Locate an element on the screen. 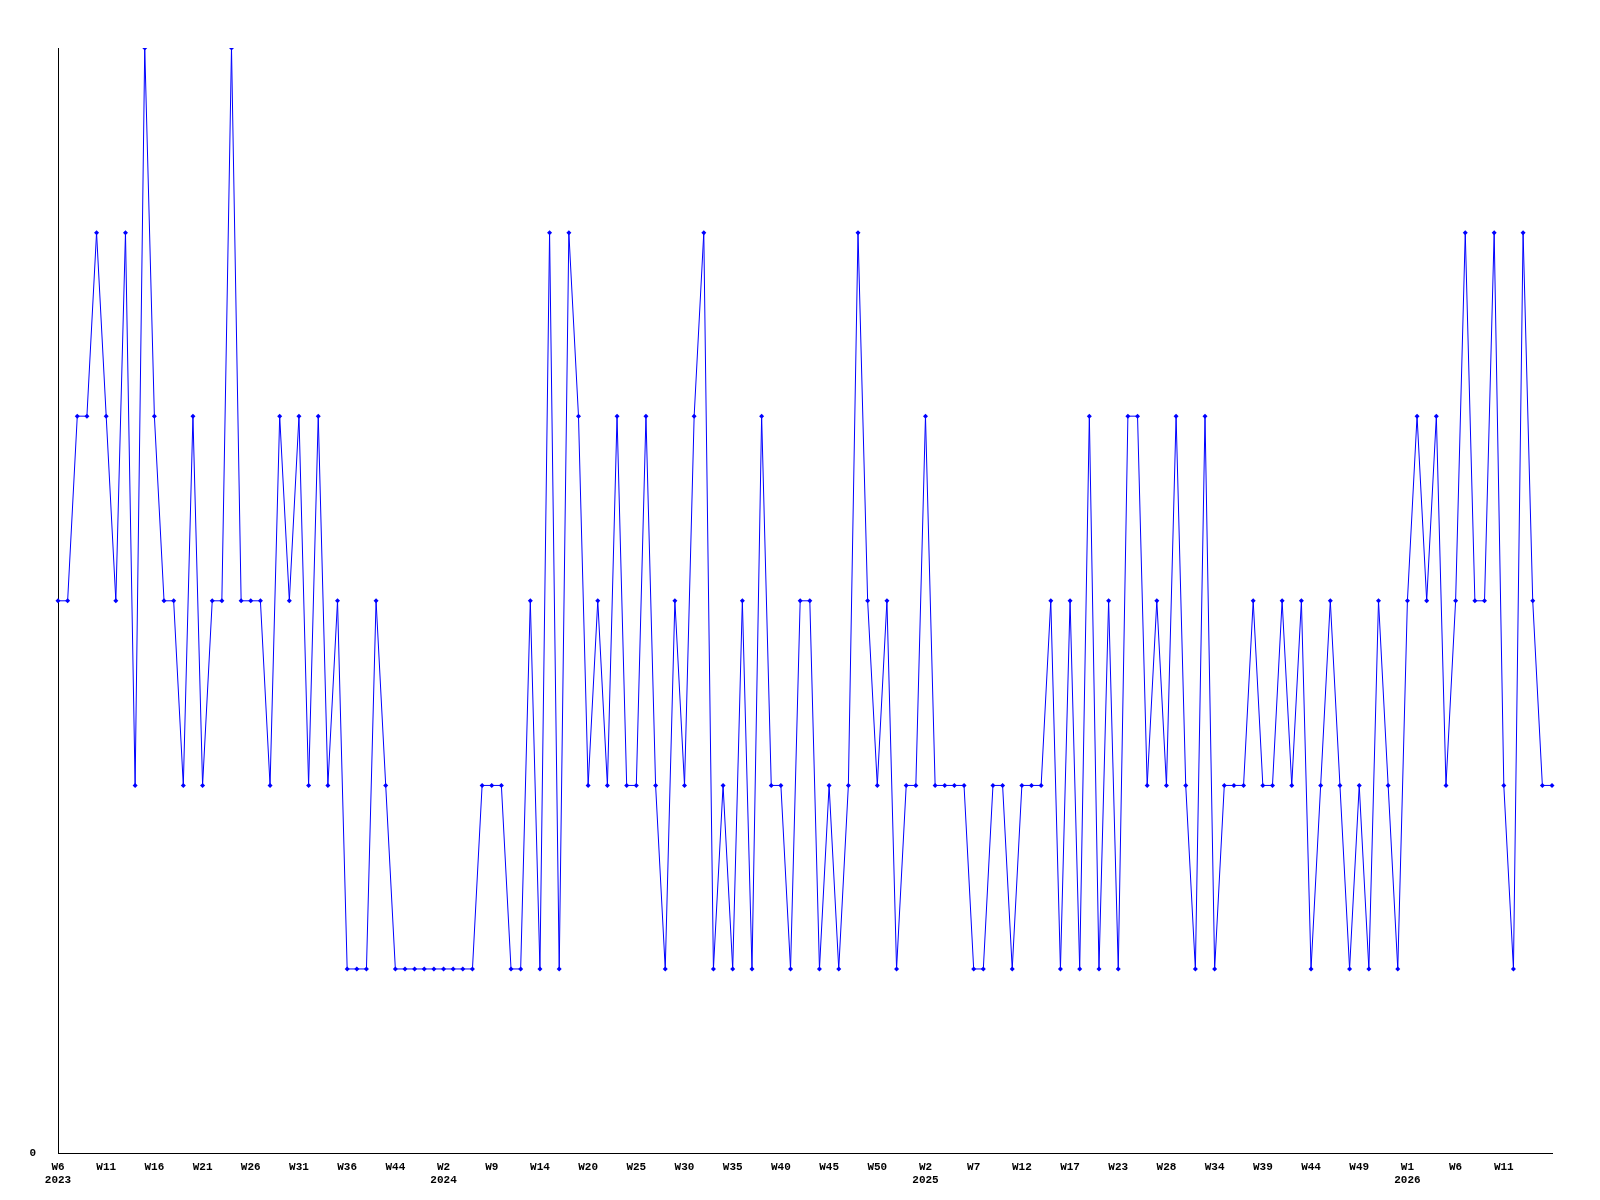 The height and width of the screenshot is (1200, 1600). x-tick-label: W49 is located at coordinates (1359, 1166).